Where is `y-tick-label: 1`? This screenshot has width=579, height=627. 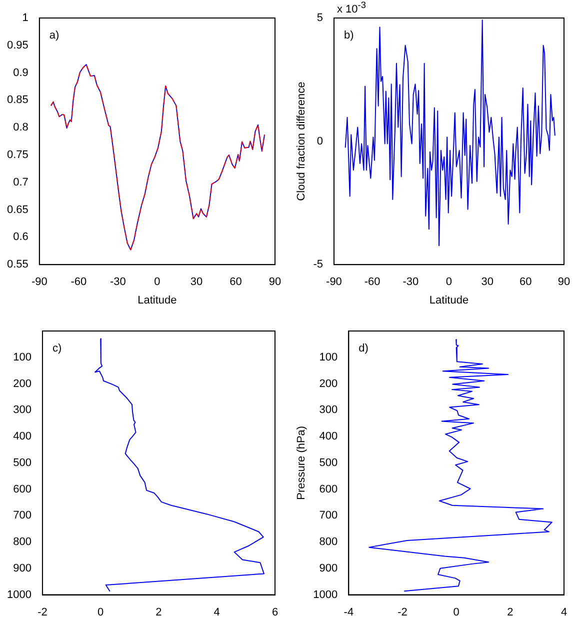 y-tick-label: 1 is located at coordinates (25, 18).